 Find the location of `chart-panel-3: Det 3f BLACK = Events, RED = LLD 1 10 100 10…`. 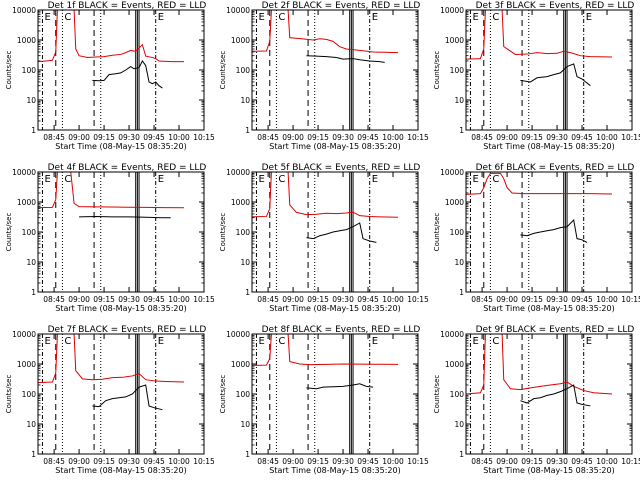

chart-panel-3: Det 3f BLACK = Events, RED = LLD 1 10 100 10… is located at coordinates (536, 76).